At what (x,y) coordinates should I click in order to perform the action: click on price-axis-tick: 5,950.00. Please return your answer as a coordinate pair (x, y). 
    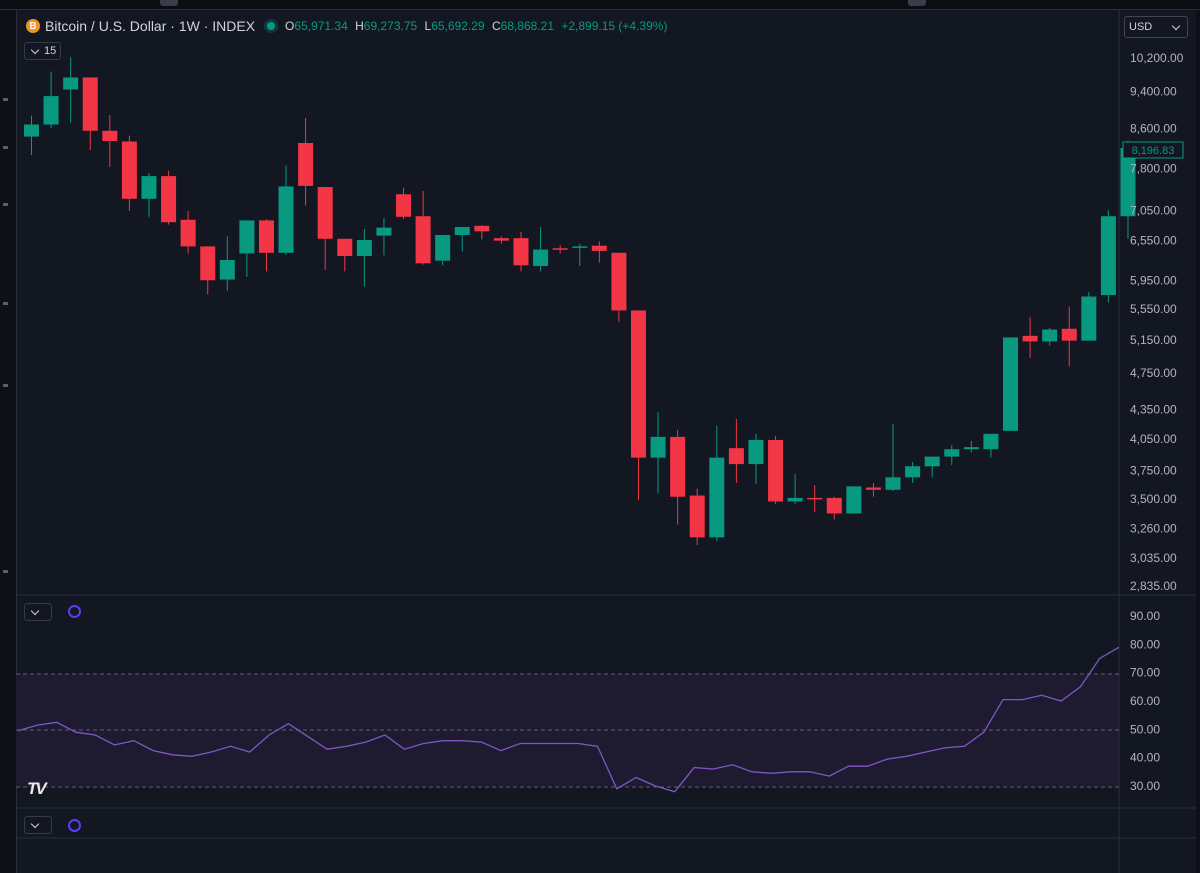
    Looking at the image, I should click on (1153, 280).